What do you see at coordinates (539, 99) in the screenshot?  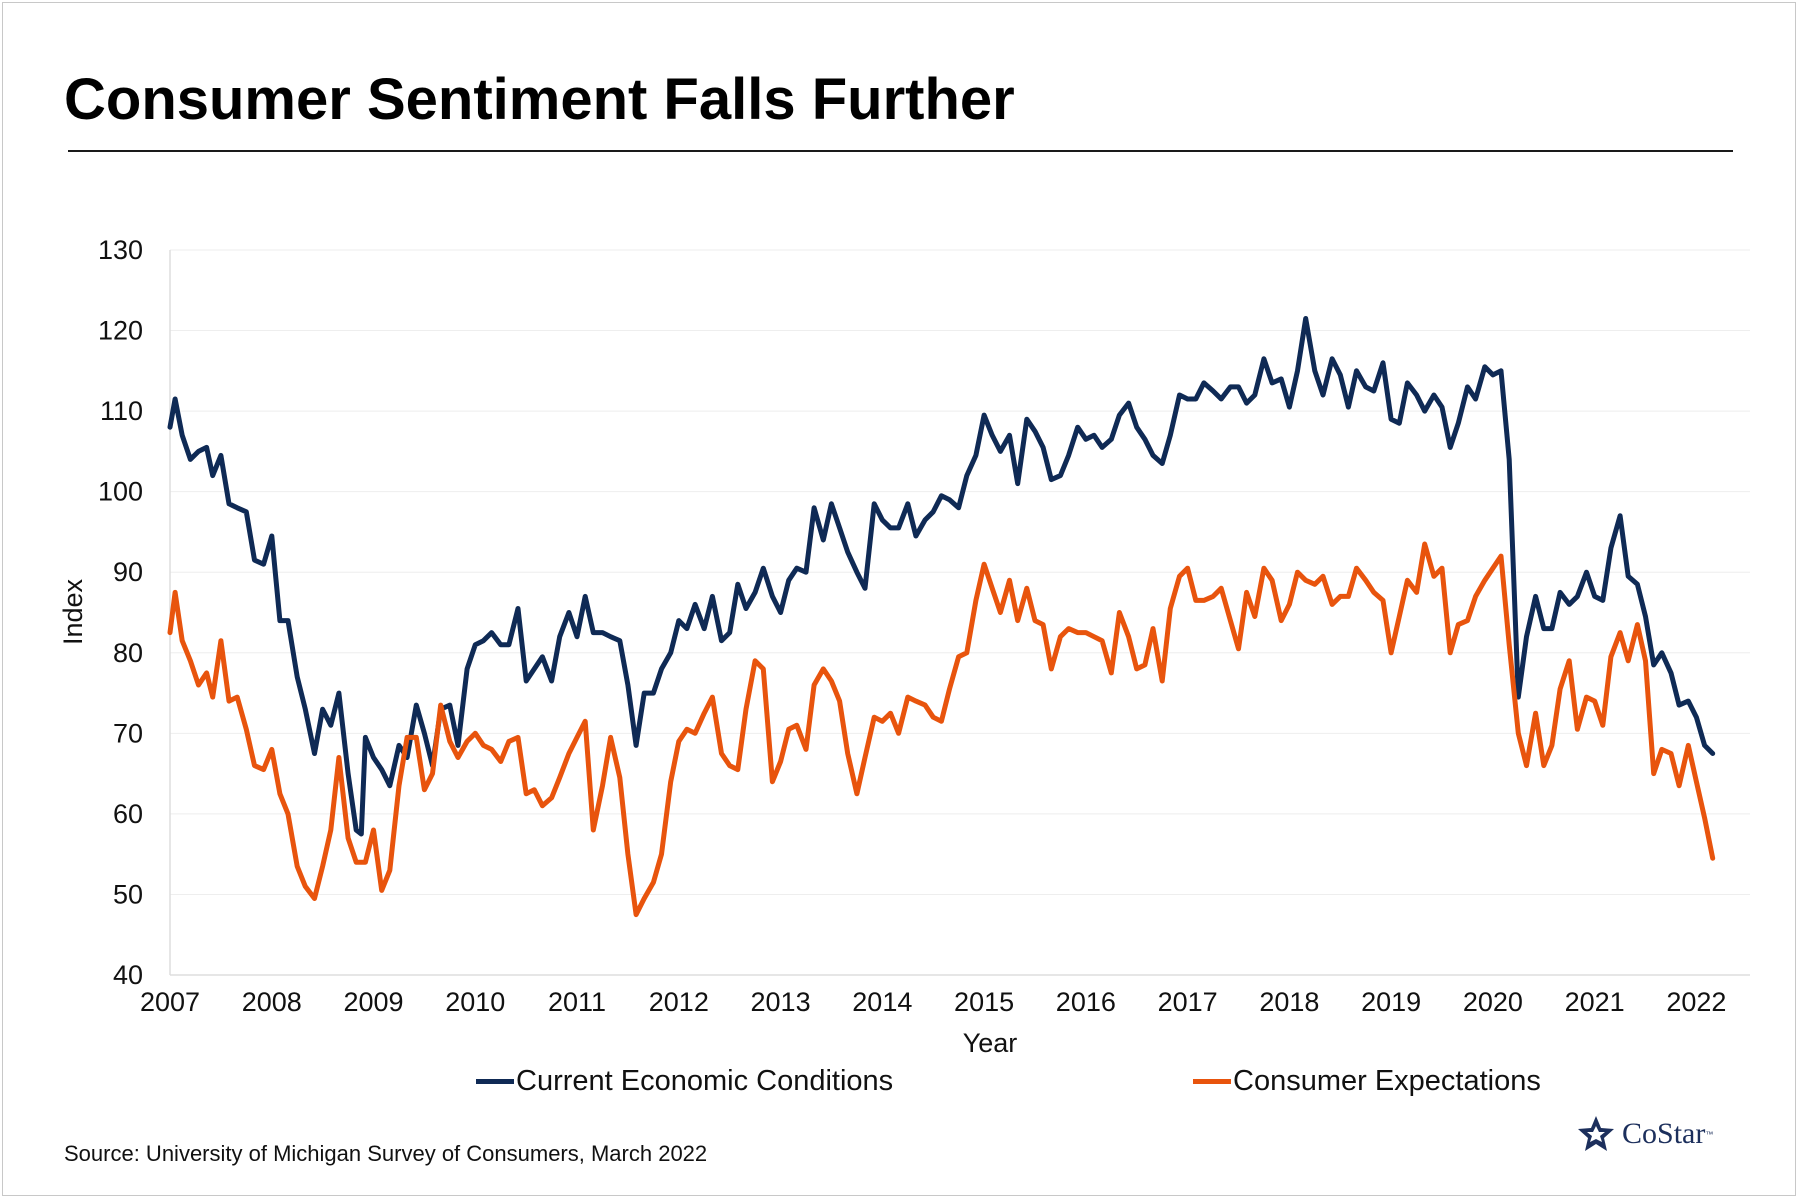 I see `chart-title: Consumer Sentiment Falls Further` at bounding box center [539, 99].